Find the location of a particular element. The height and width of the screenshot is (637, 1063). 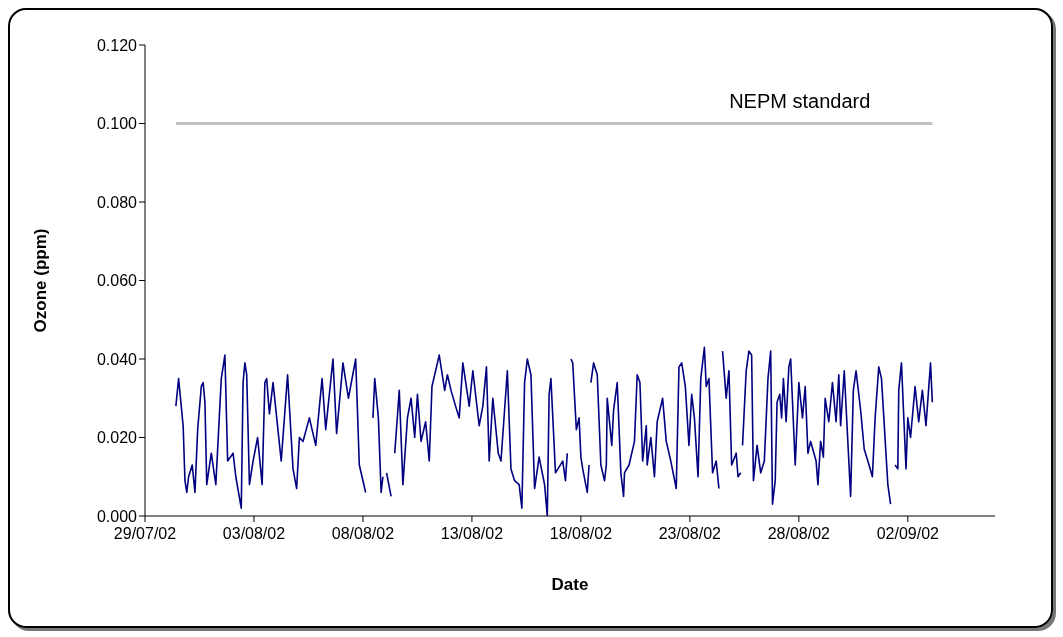

y-tick-label: 0.000 is located at coordinates (117, 516).